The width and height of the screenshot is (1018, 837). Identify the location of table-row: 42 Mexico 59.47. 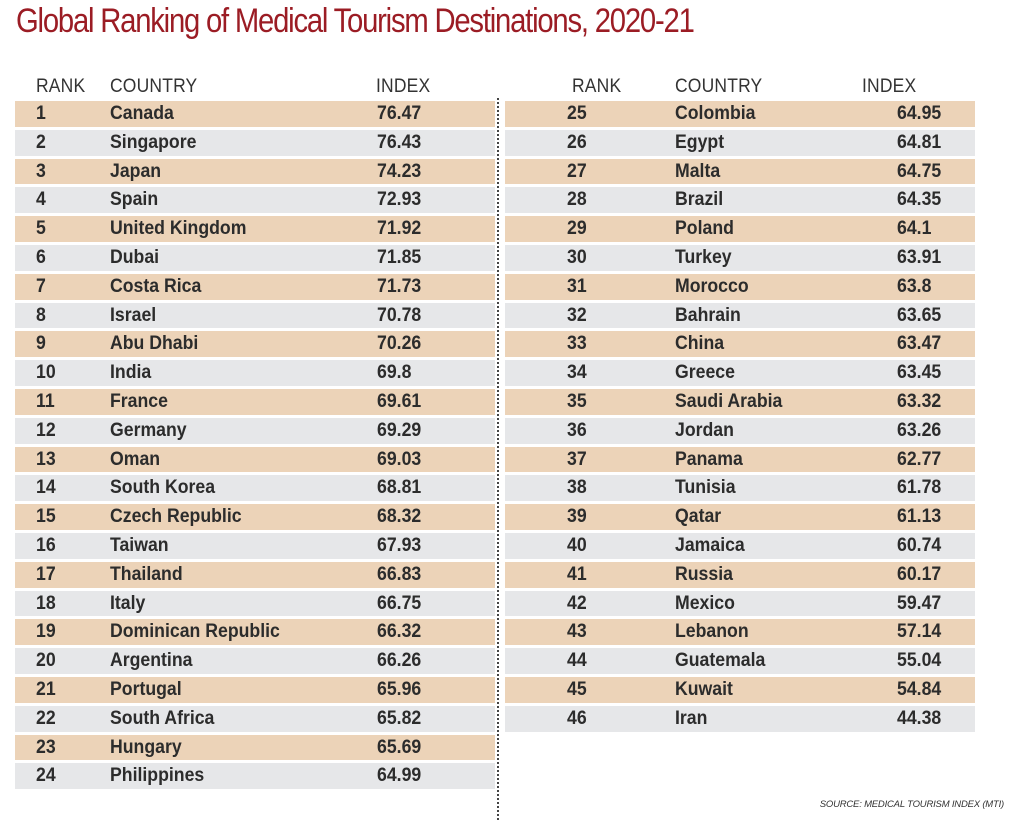
(740, 603).